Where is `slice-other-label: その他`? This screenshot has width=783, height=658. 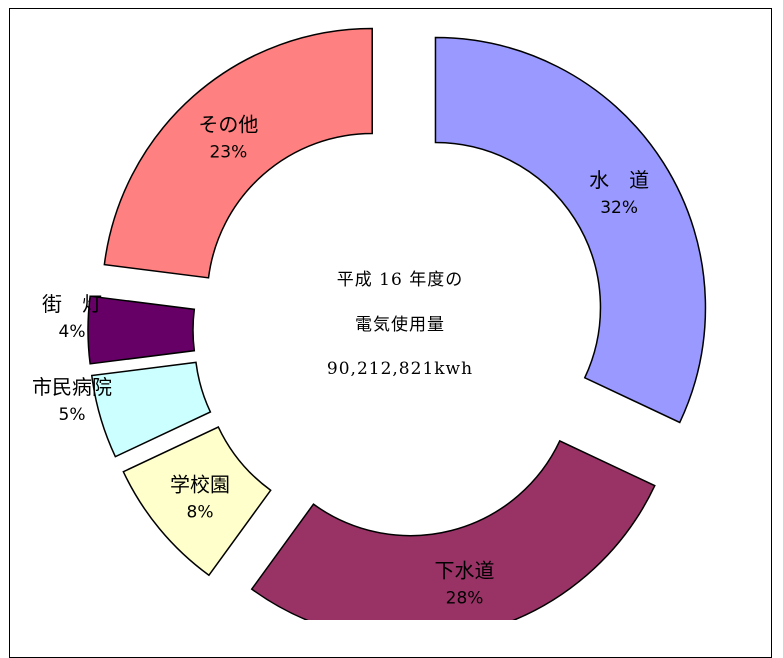
slice-other-label: その他 is located at coordinates (228, 124).